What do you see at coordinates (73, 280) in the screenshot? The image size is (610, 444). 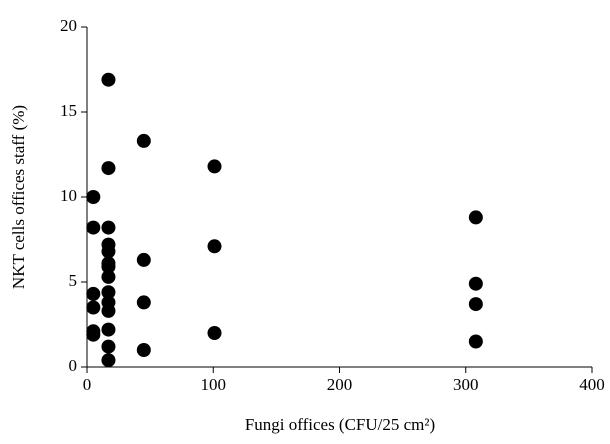 I see `y-tick-label: 5` at bounding box center [73, 280].